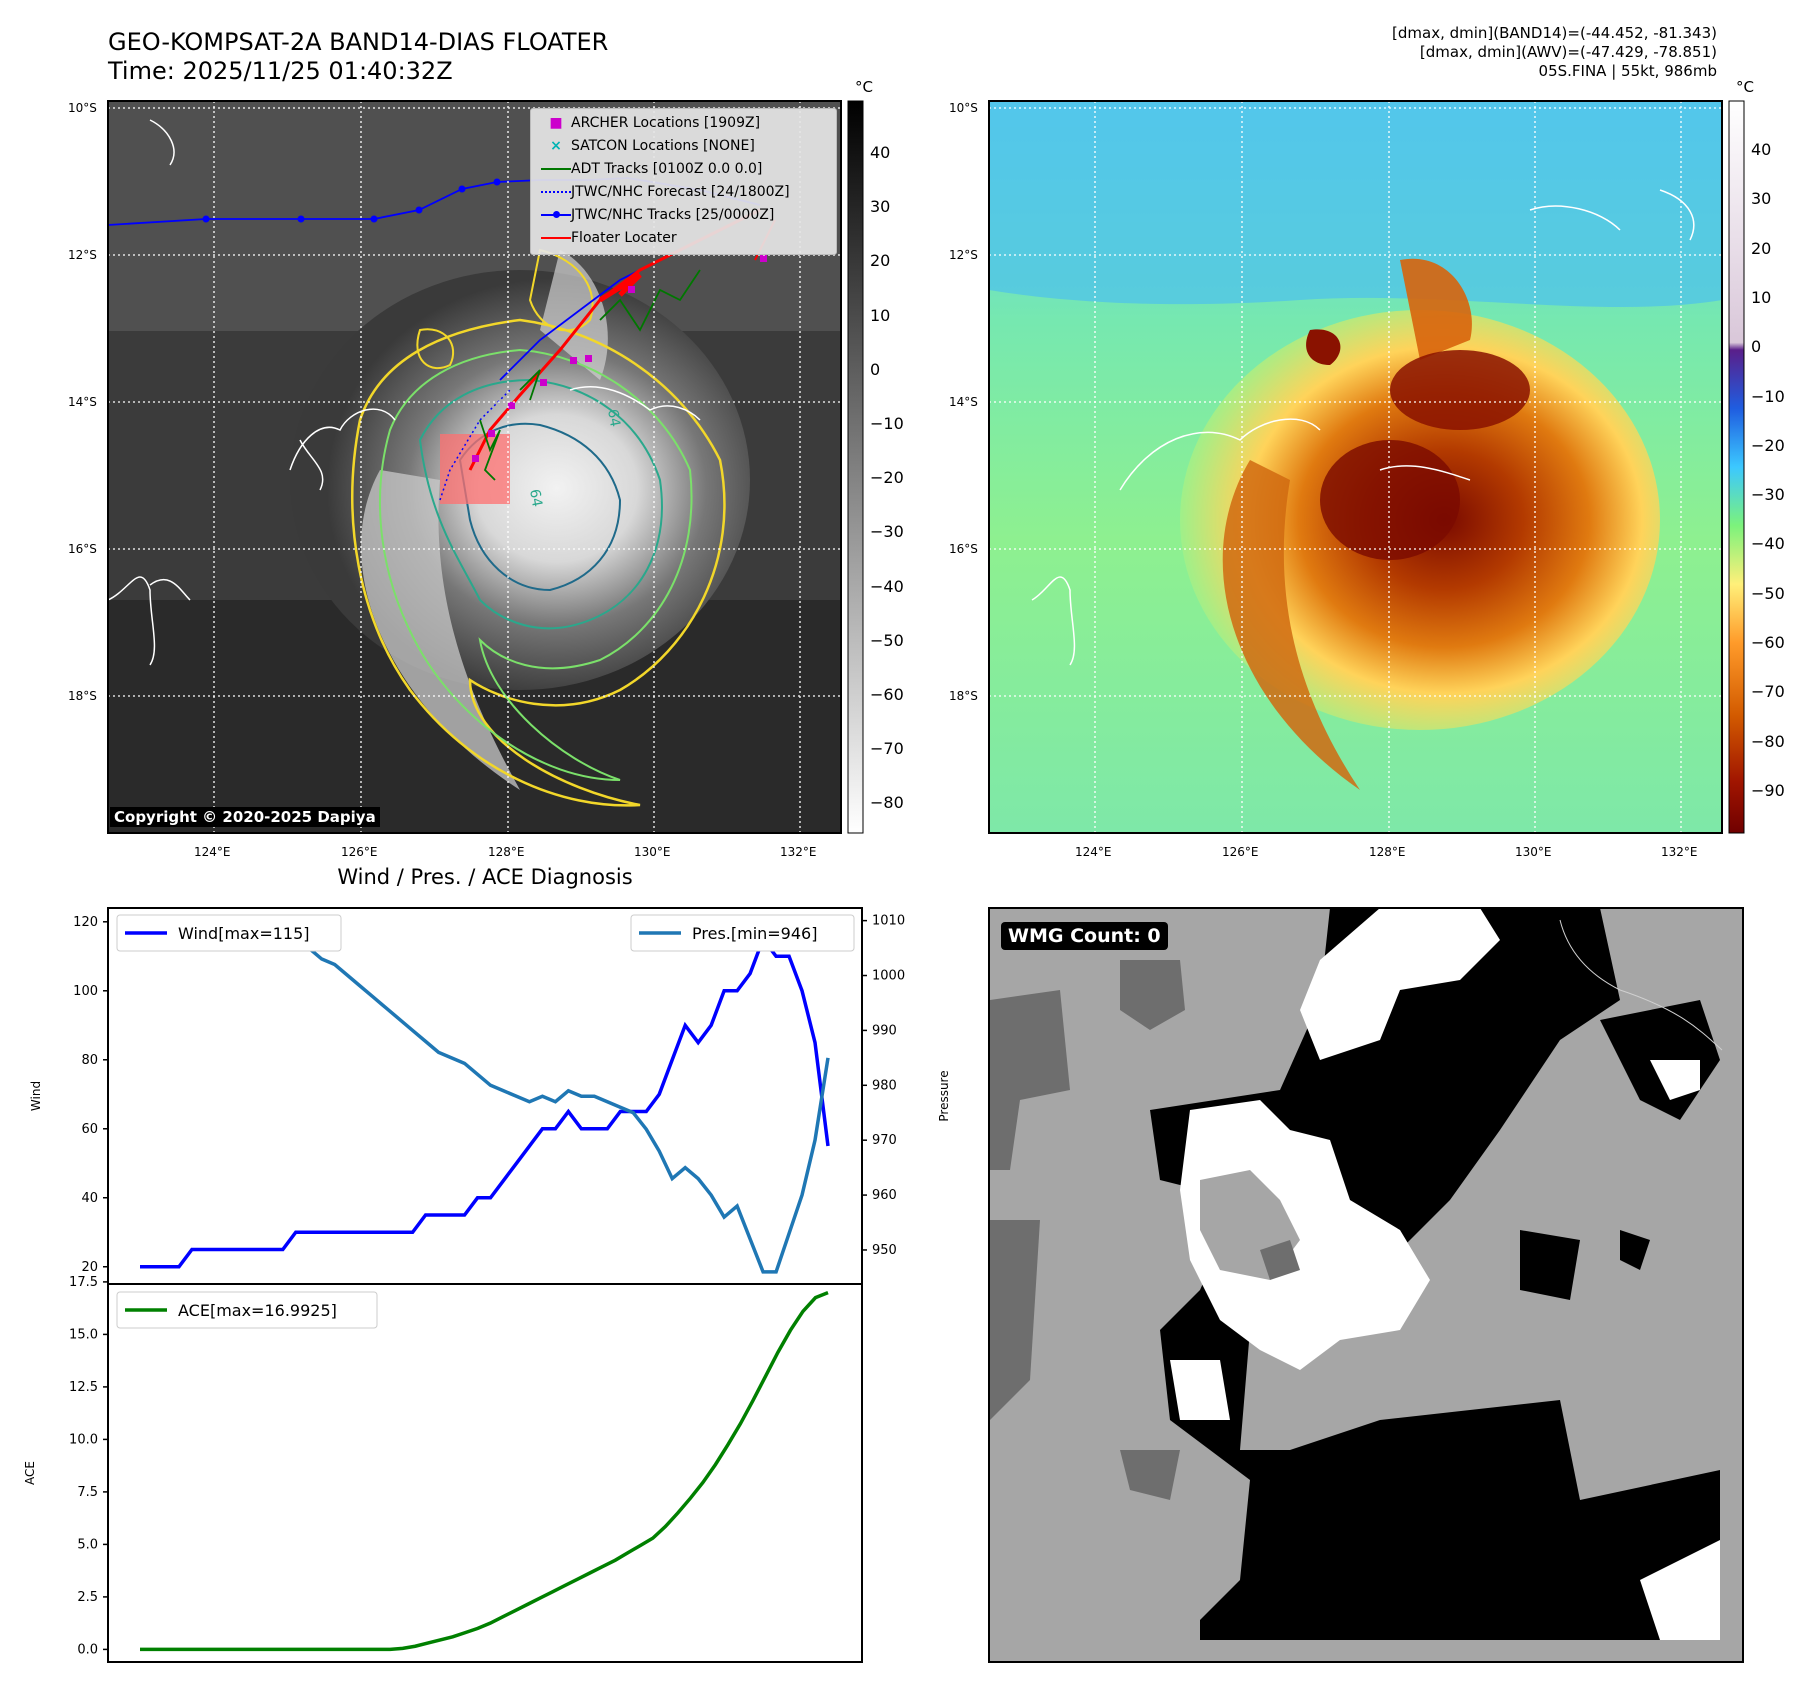 Image resolution: width=1801 pixels, height=1690 pixels. I want to click on wind-series-line, so click(485, 1102).